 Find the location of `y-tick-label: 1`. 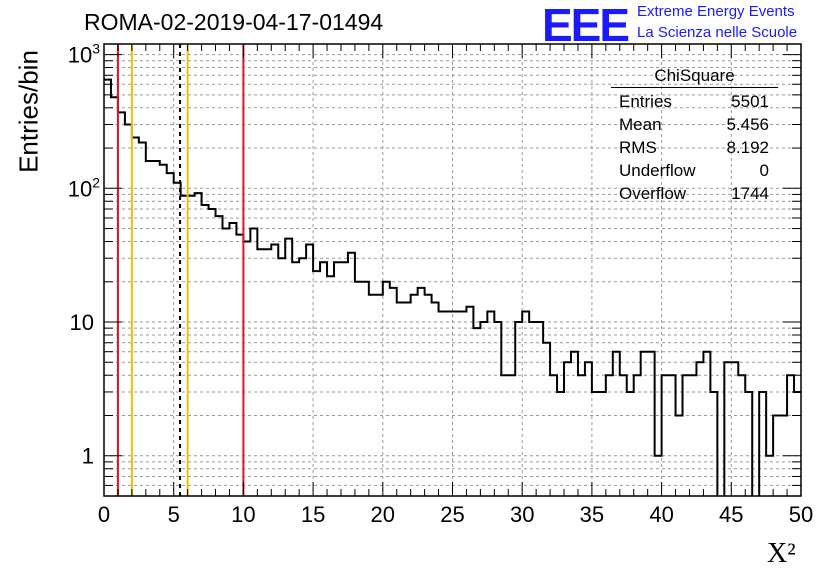

y-tick-label: 1 is located at coordinates (88, 456).